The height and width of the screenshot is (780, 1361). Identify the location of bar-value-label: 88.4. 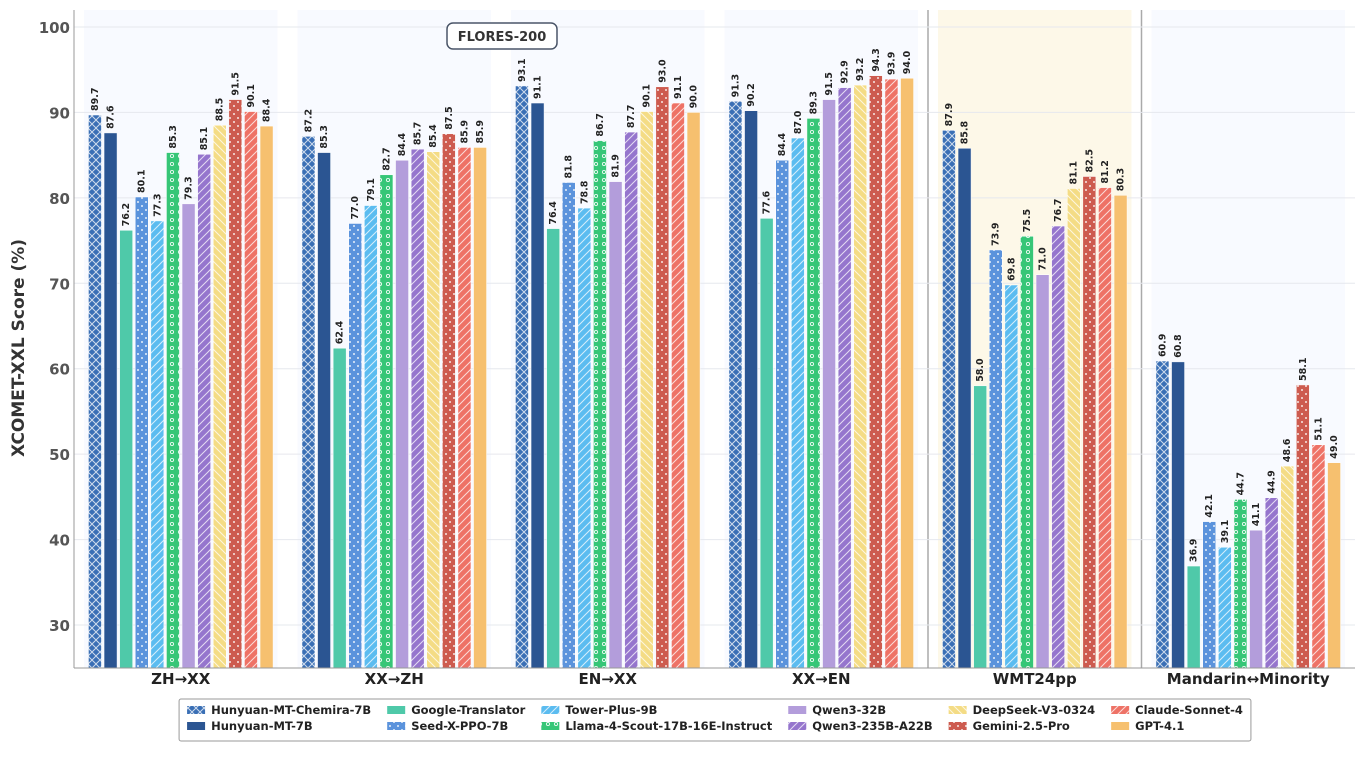
(267, 110).